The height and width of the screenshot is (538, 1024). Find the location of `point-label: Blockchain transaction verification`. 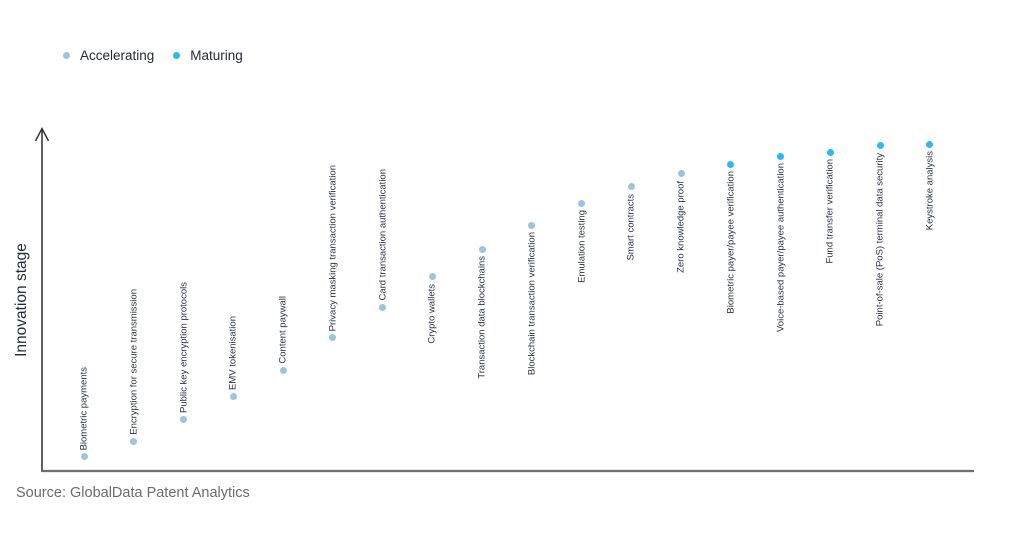

point-label: Blockchain transaction verification is located at coordinates (532, 304).